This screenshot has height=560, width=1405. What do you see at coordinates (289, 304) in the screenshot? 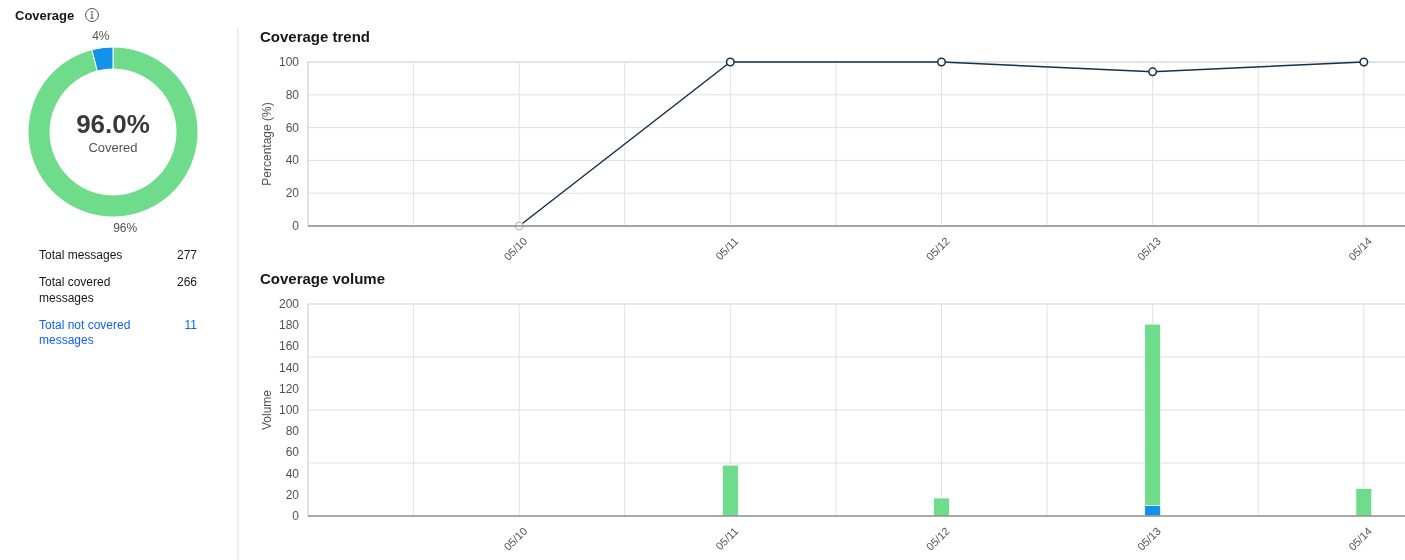
I see `y-tick-label: 200` at bounding box center [289, 304].